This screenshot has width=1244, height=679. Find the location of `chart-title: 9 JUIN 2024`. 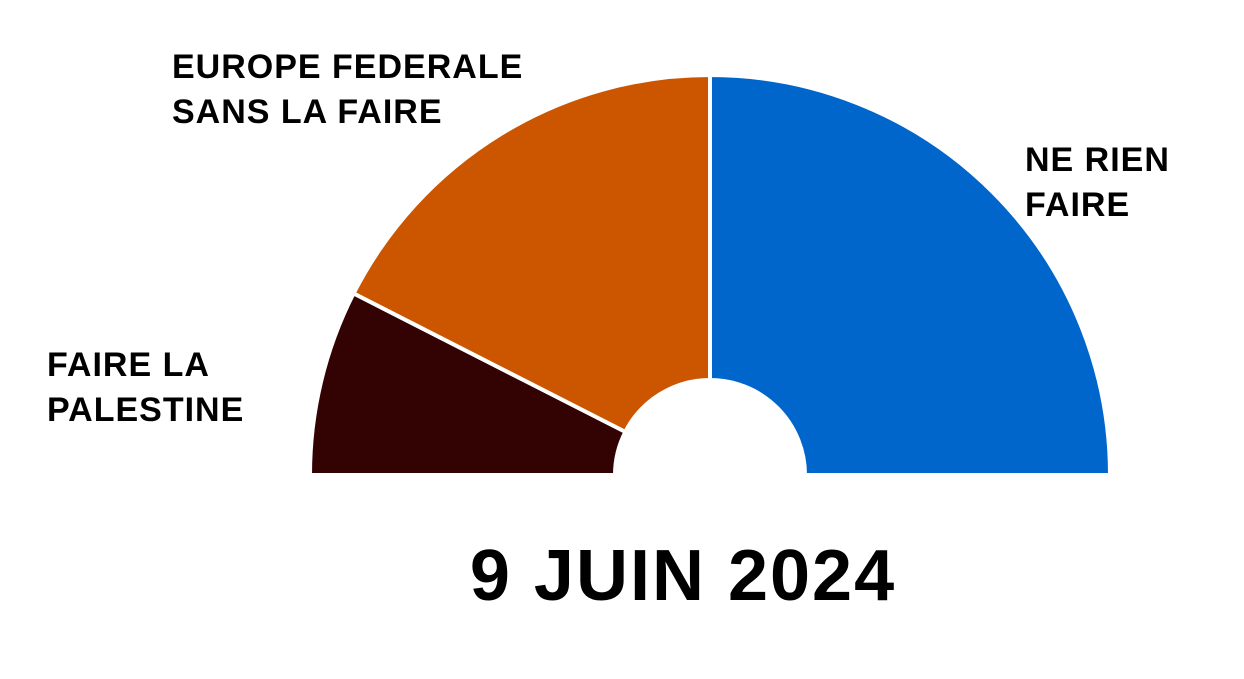

chart-title: 9 JUIN 2024 is located at coordinates (683, 576).